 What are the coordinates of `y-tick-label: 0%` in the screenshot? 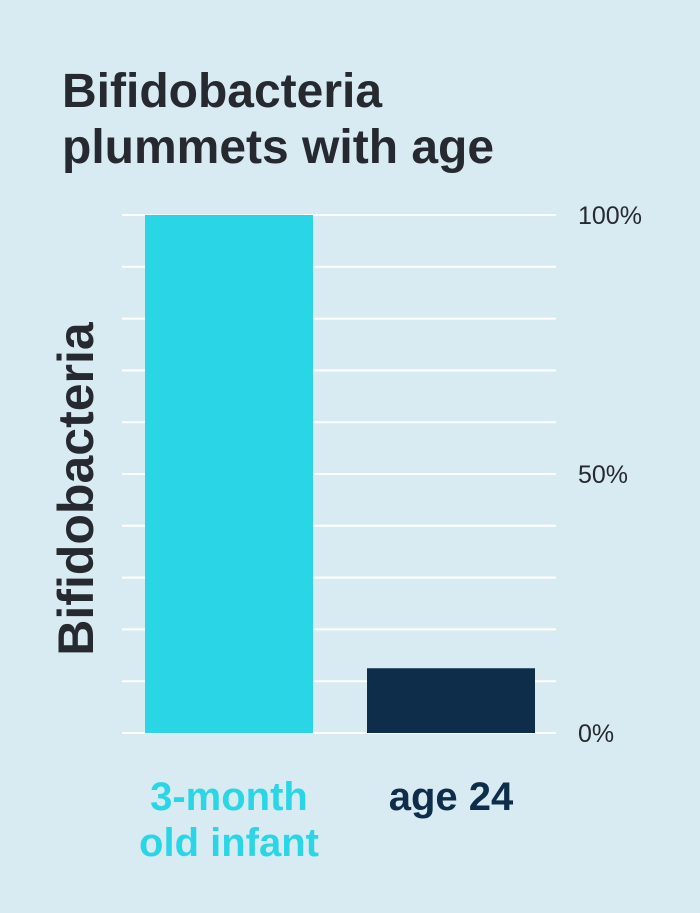 It's located at (596, 734).